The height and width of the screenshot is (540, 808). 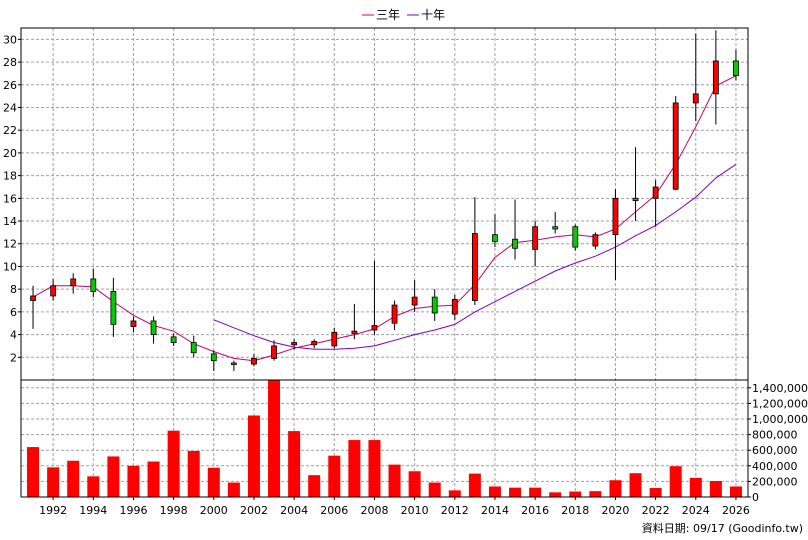 I want to click on price-tick-label: 8, so click(x=13, y=289).